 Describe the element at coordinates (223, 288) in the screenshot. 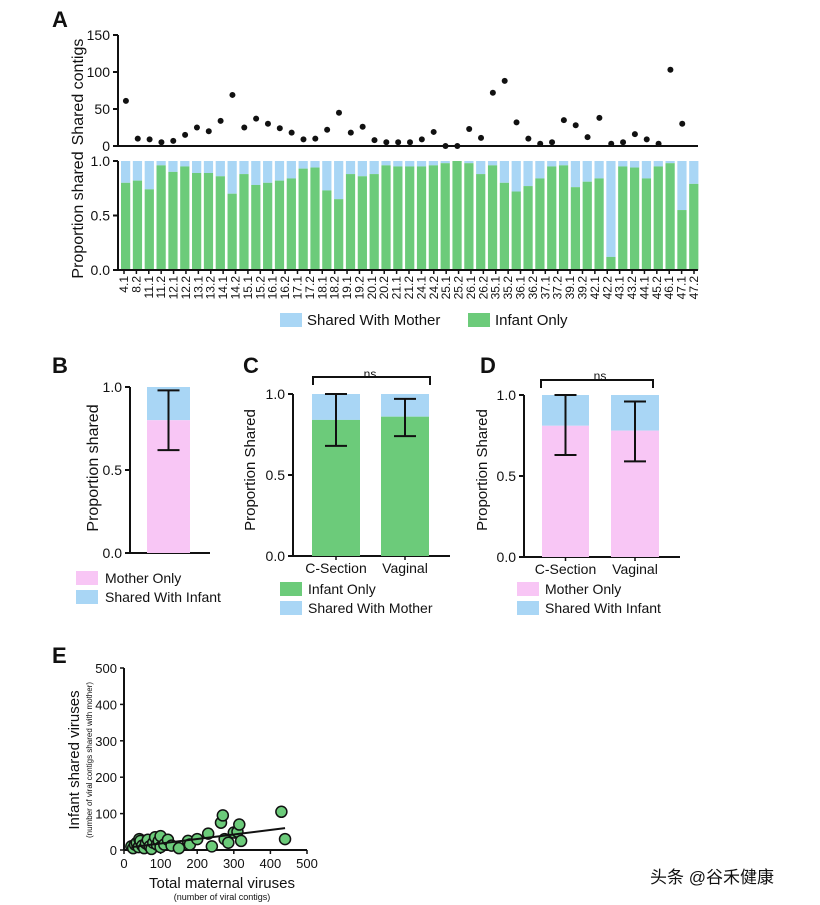

I see `a-x-tick-label: 14.1` at that location.